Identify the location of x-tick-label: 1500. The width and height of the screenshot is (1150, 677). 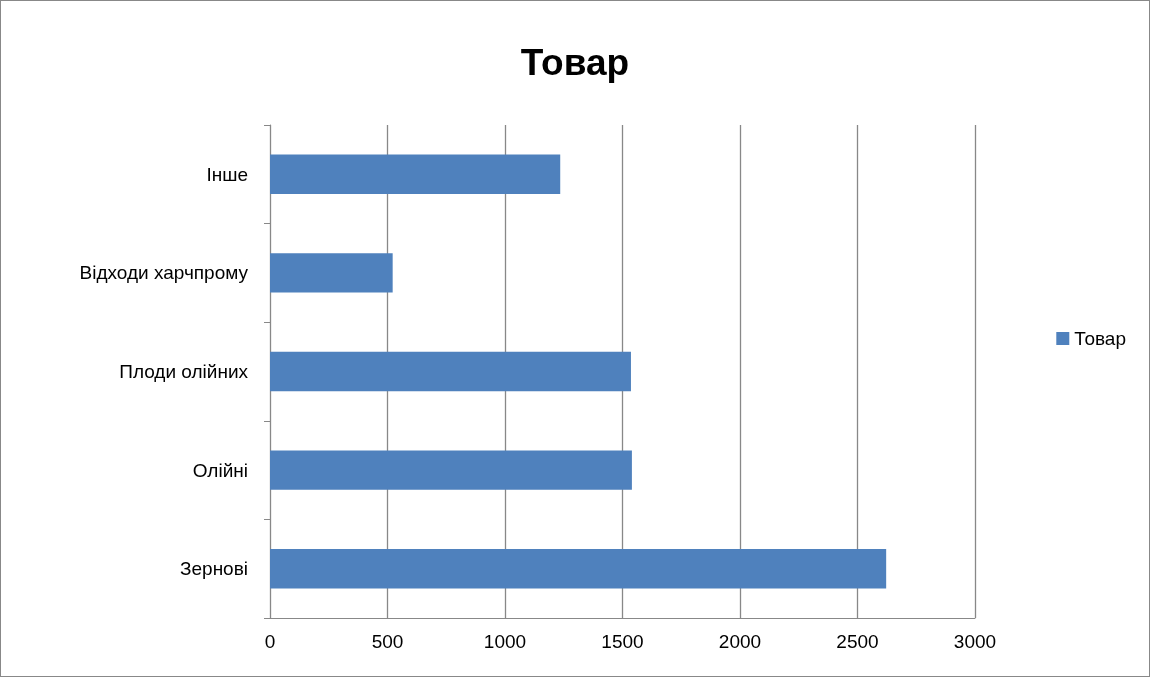
(622, 641).